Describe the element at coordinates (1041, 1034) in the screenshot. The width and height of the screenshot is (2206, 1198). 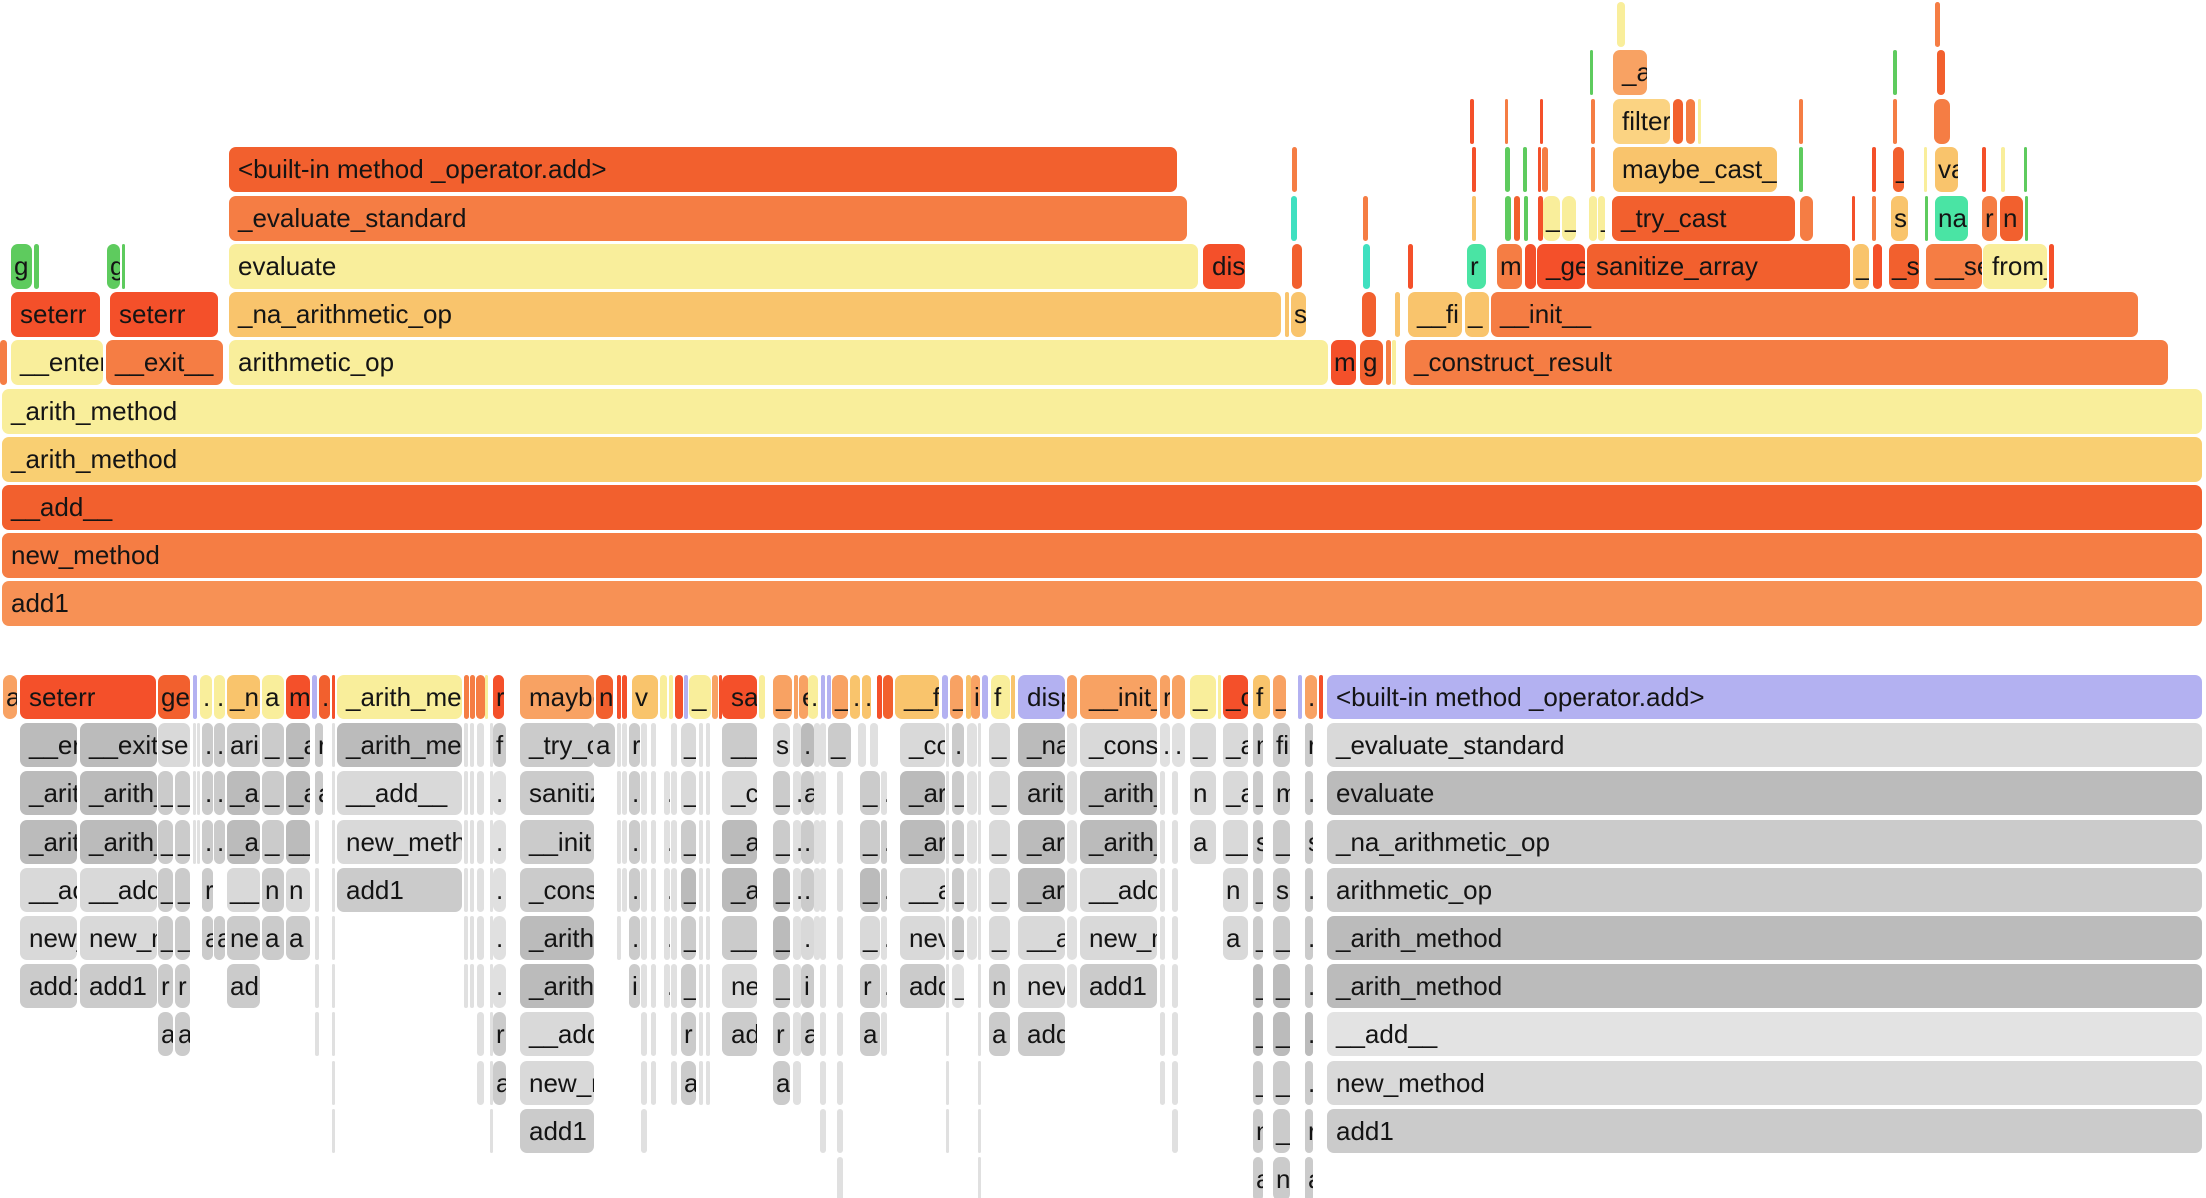
I see `frame-add: add` at that location.